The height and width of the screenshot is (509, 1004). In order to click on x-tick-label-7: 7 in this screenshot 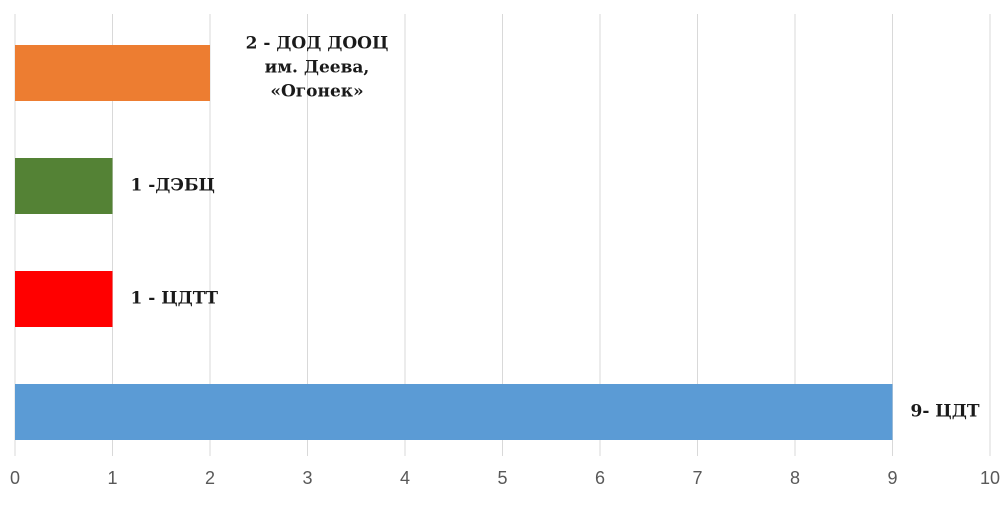, I will do `click(697, 478)`.